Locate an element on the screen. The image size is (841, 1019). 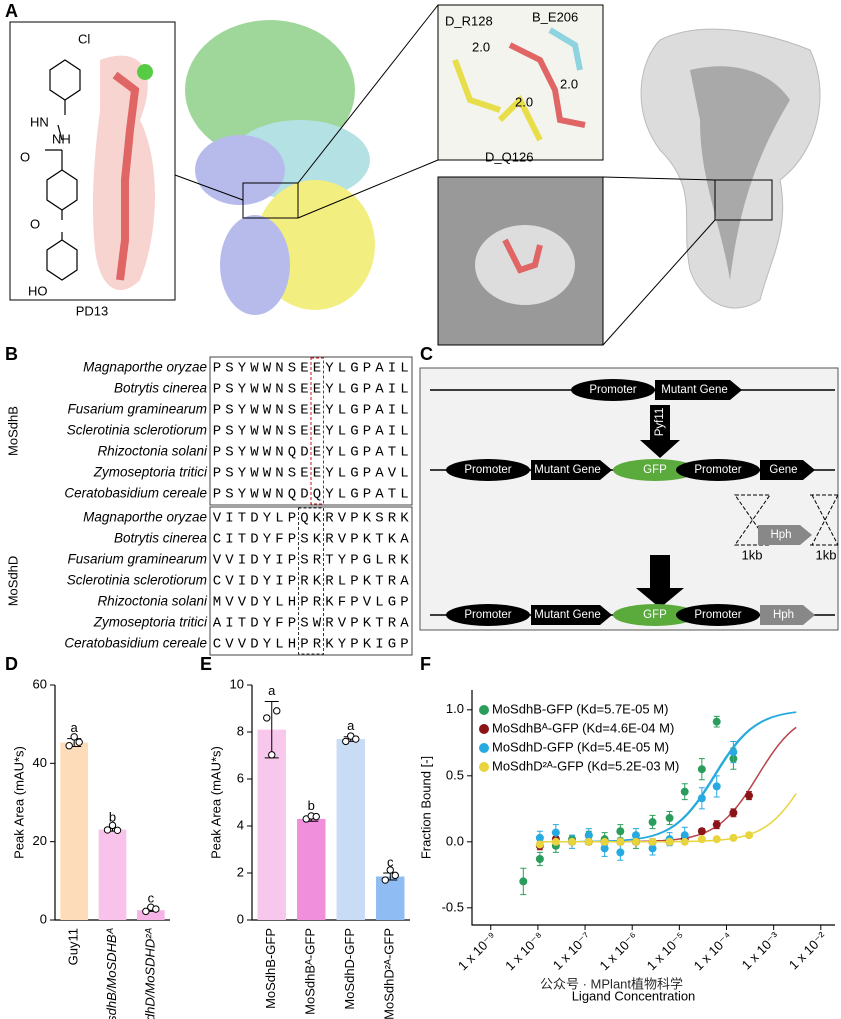
panel-label: D is located at coordinates (11, 664).